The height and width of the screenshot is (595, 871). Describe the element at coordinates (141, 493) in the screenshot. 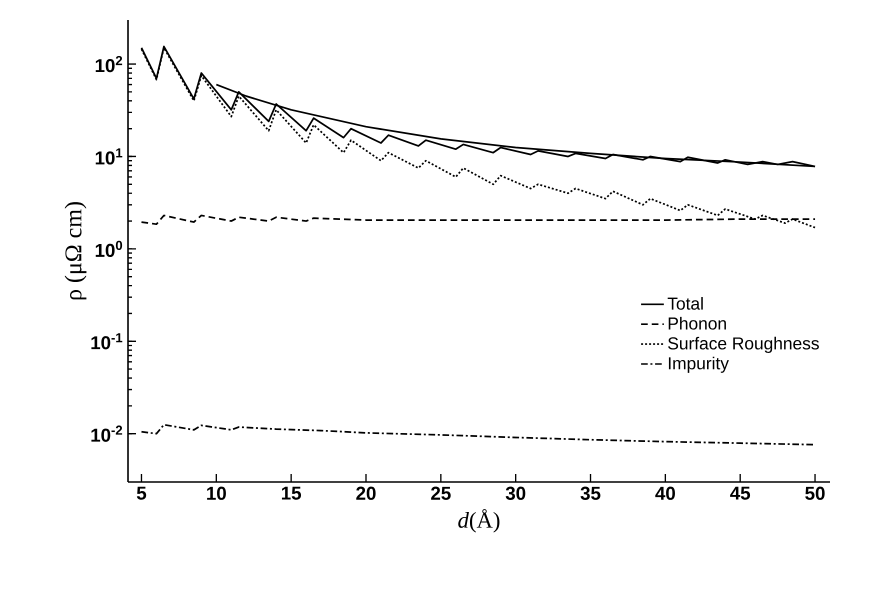

I see `x-tick-label: 5` at that location.